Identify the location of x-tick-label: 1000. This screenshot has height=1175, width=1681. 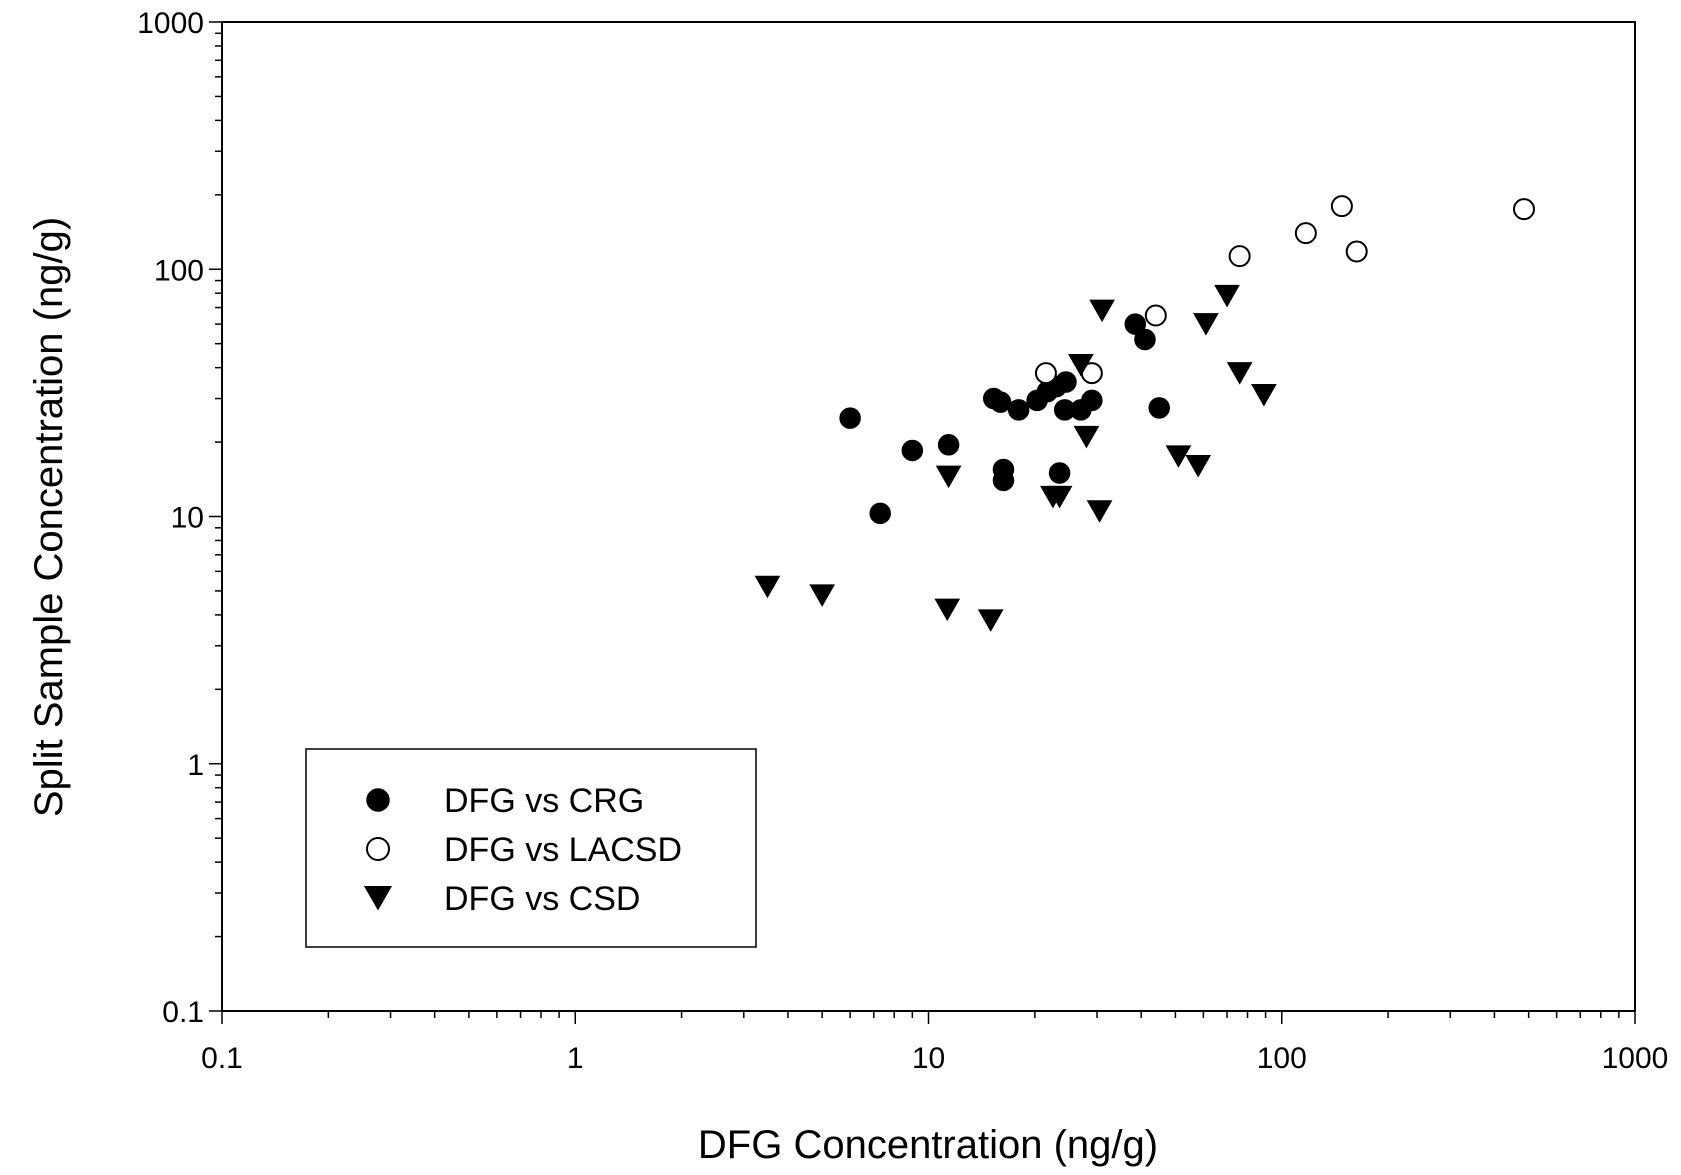
(1635, 1058).